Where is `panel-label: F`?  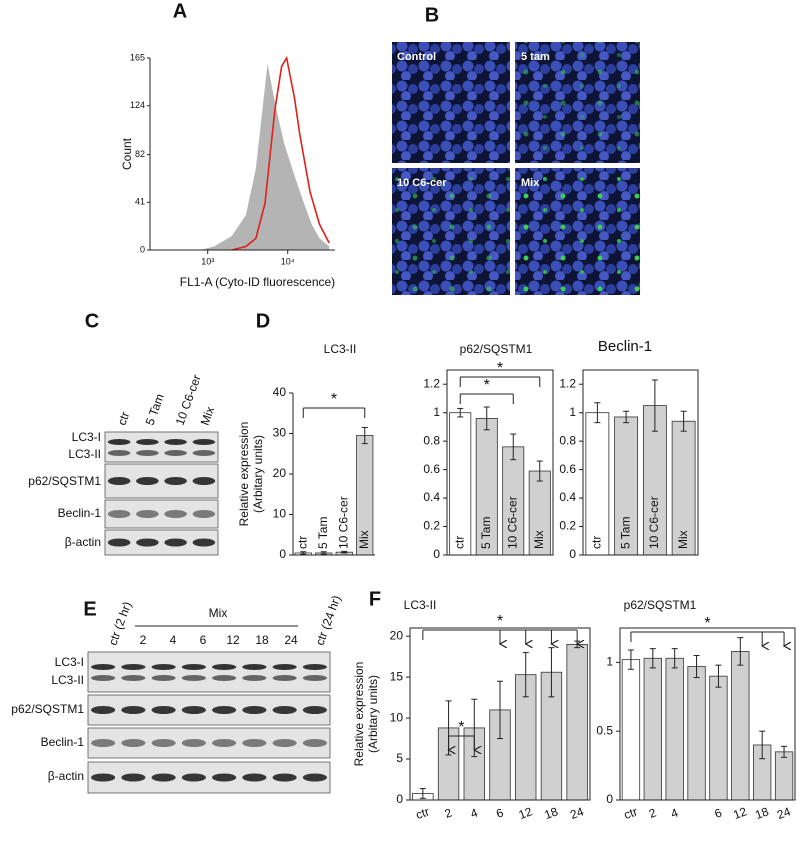 panel-label: F is located at coordinates (375, 599).